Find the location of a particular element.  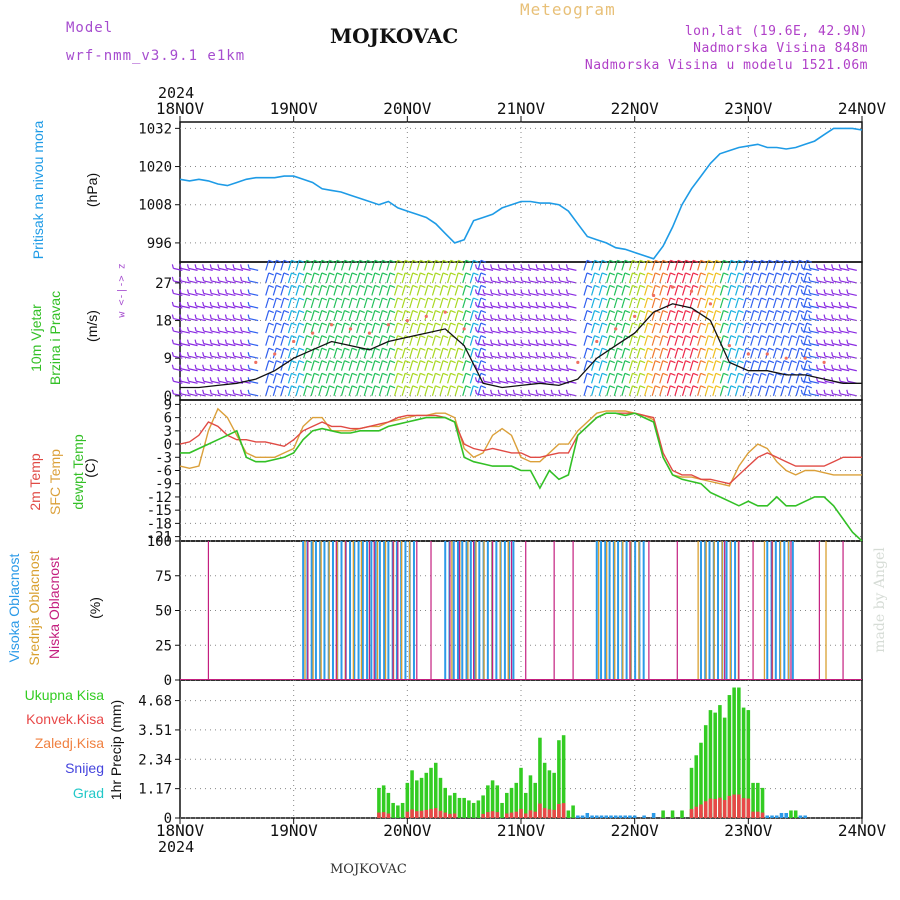

precip-bar-conv is located at coordinates (412, 813).